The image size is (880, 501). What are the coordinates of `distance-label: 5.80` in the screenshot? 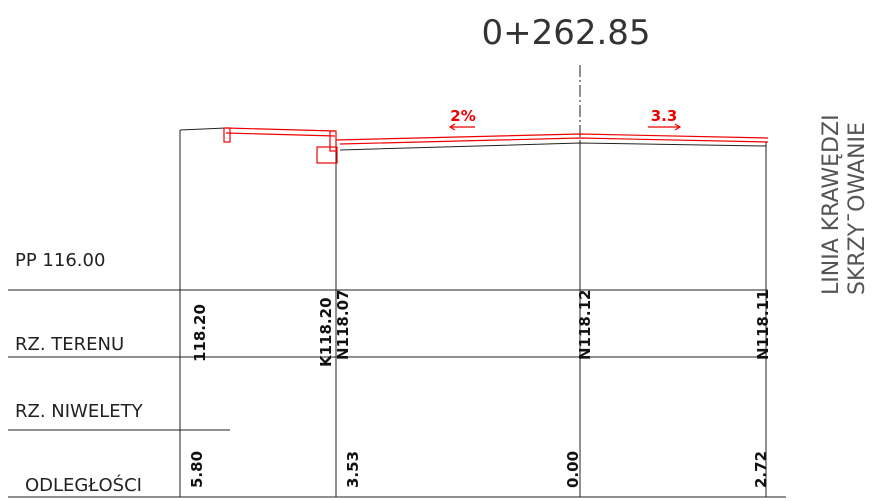 It's located at (197, 469).